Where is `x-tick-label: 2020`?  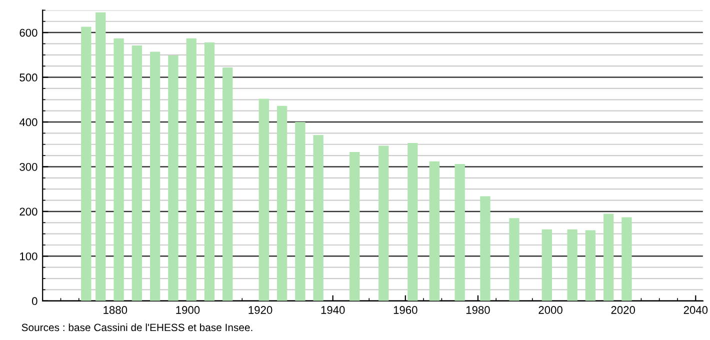
x-tick-label: 2020 is located at coordinates (623, 310).